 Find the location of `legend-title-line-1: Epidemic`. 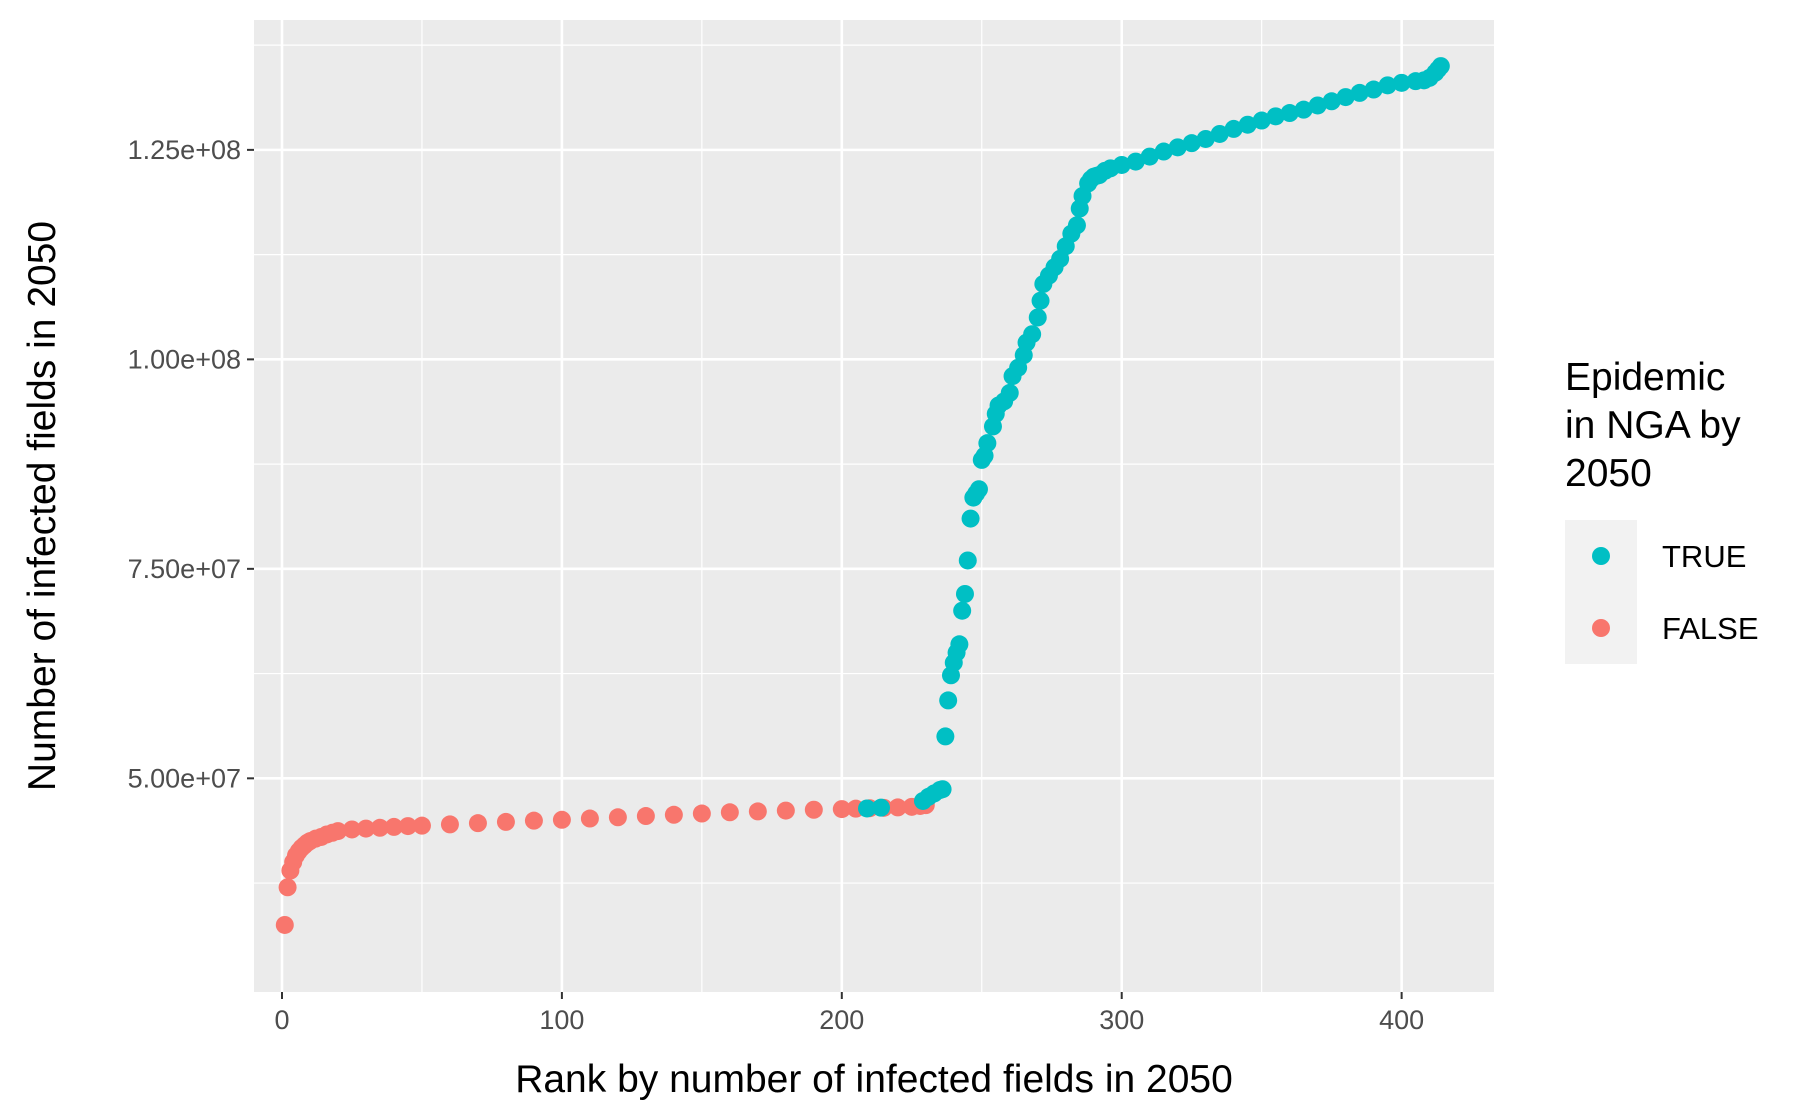

legend-title-line-1: Epidemic is located at coordinates (1645, 377).